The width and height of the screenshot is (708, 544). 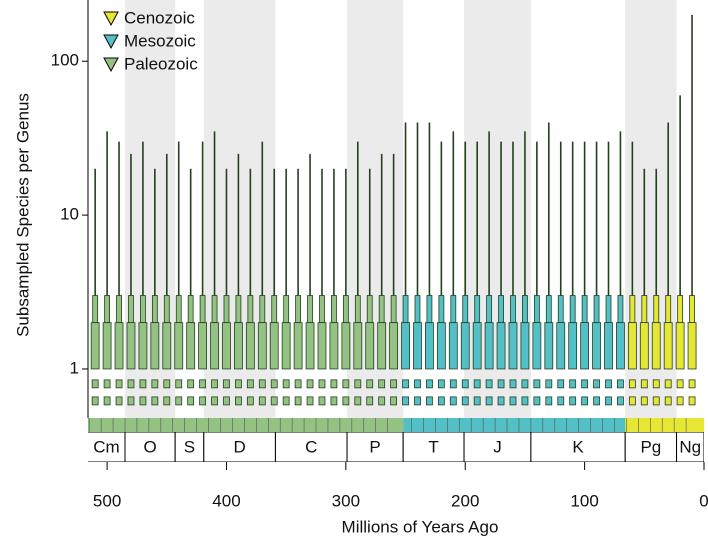 I want to click on x-tick-label: 0, so click(x=703, y=500).